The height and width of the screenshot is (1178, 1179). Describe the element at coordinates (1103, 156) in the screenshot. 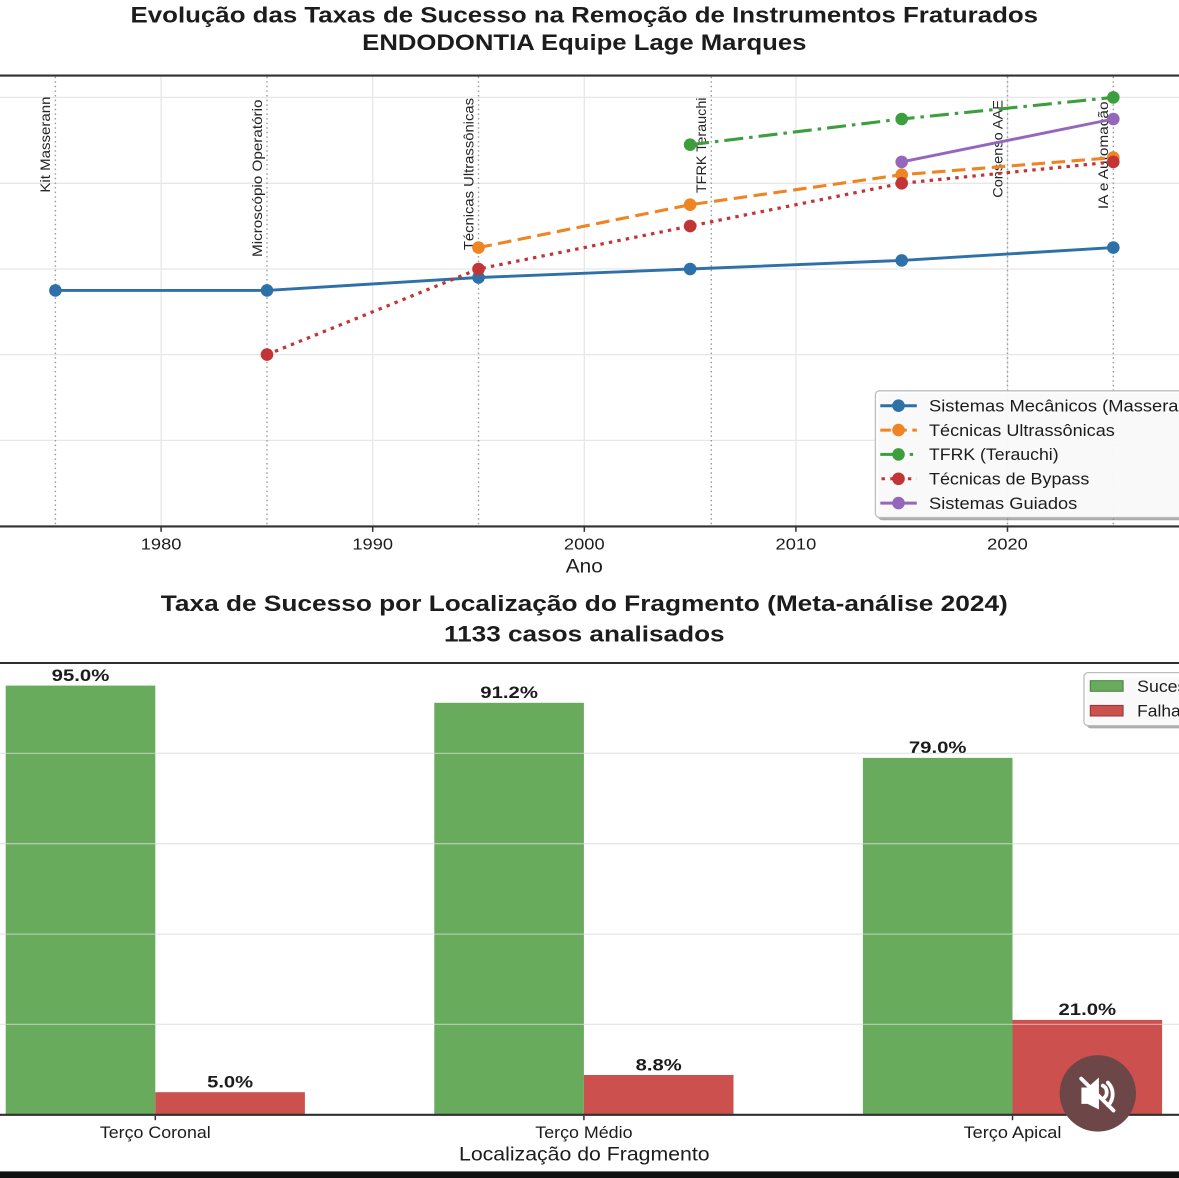

I see `svg-text: IA e Automação` at that location.